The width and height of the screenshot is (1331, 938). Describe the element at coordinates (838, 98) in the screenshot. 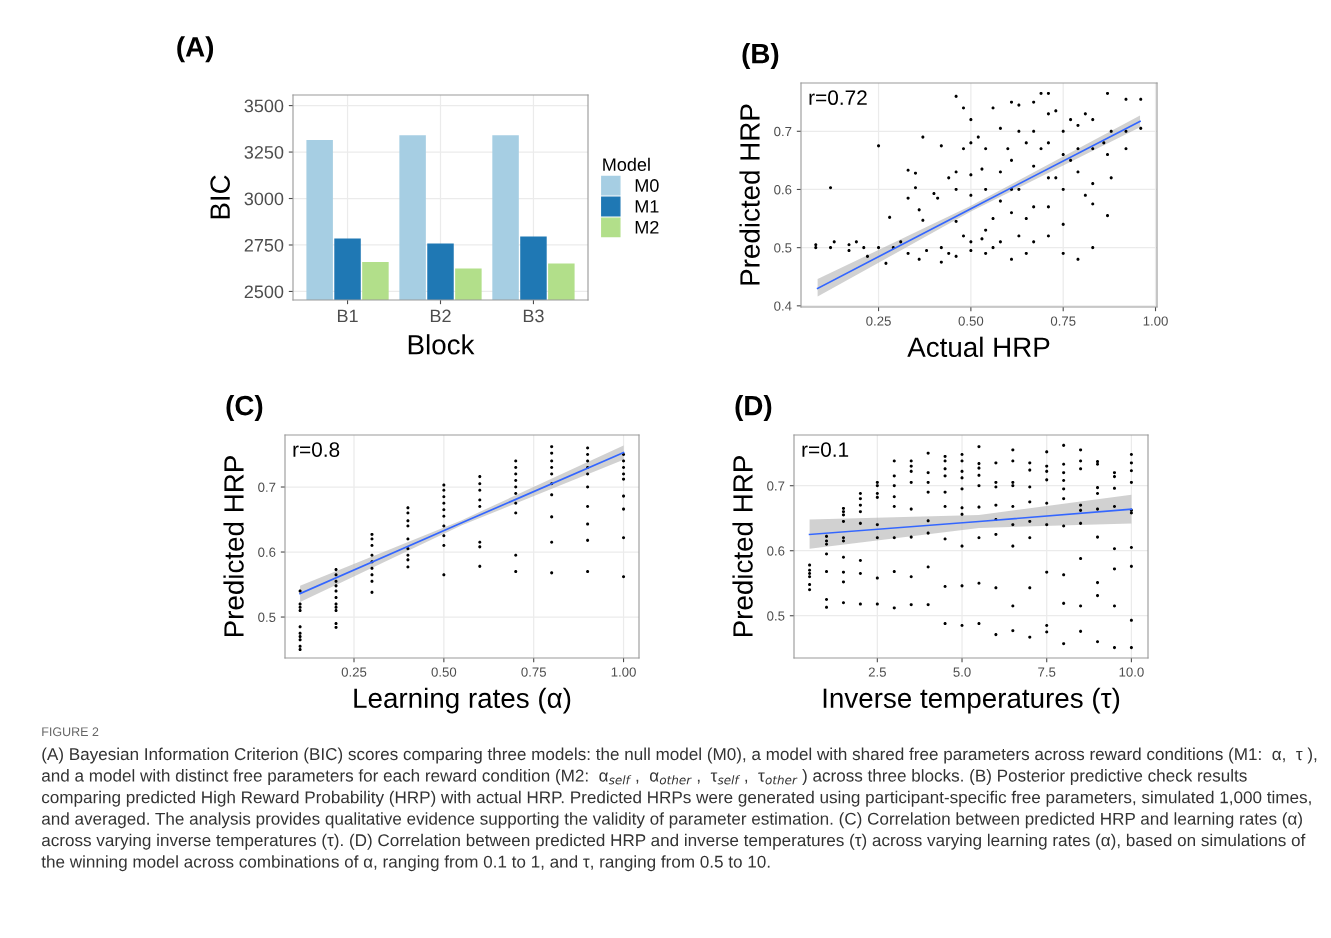

I see `annotation: r=0.72` at that location.